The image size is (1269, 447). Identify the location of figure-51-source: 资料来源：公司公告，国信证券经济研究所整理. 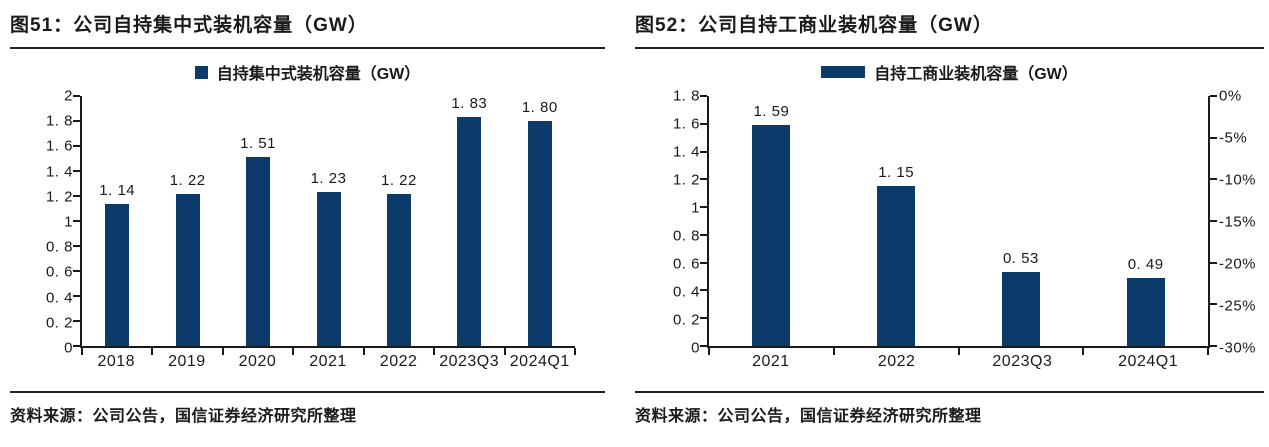
(183, 416).